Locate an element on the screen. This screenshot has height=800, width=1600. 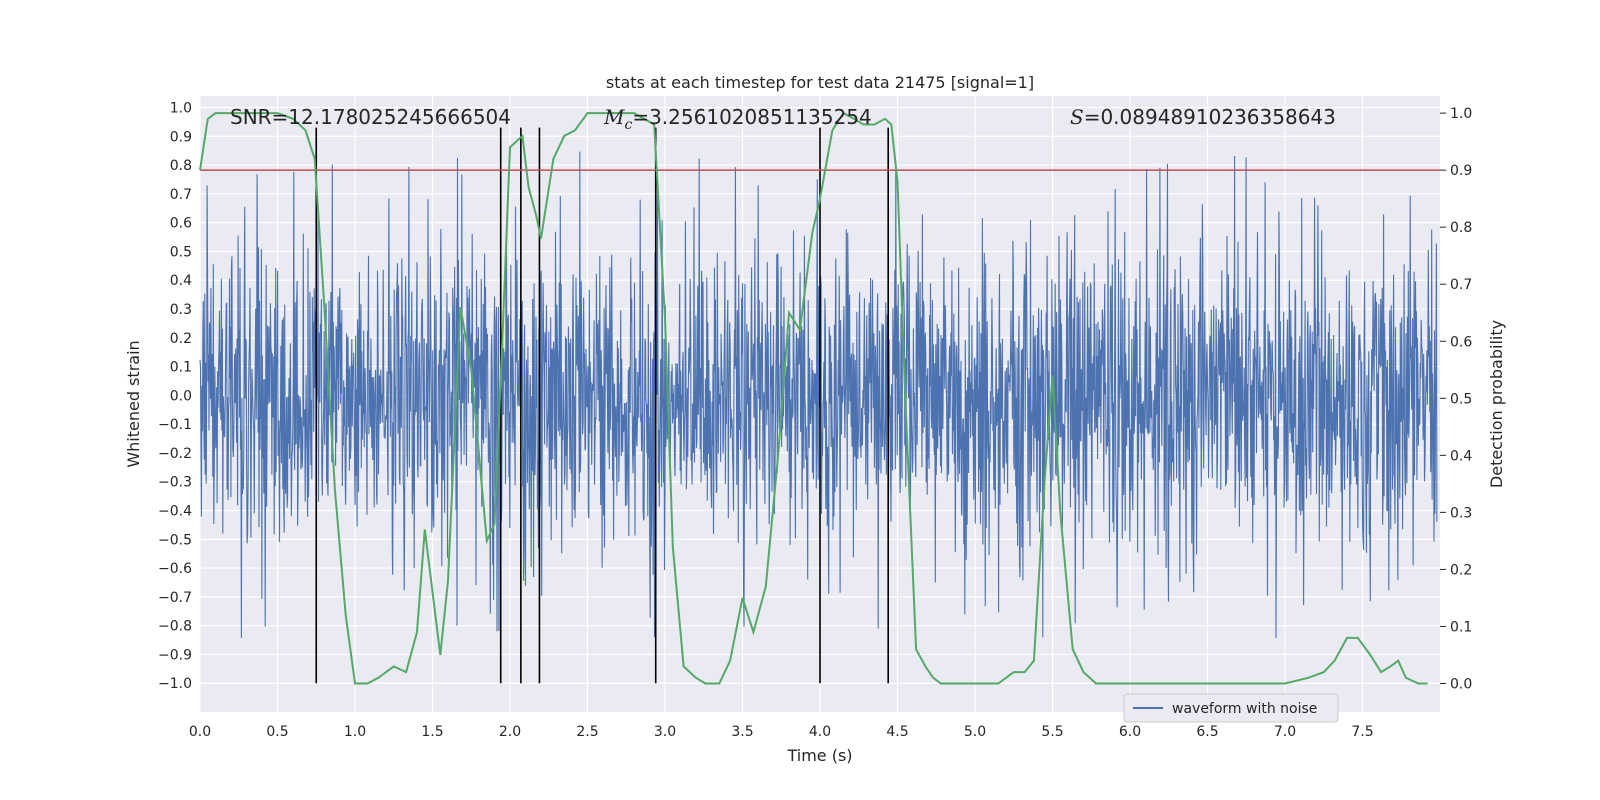
x-tick-label: 1.0 is located at coordinates (355, 732).